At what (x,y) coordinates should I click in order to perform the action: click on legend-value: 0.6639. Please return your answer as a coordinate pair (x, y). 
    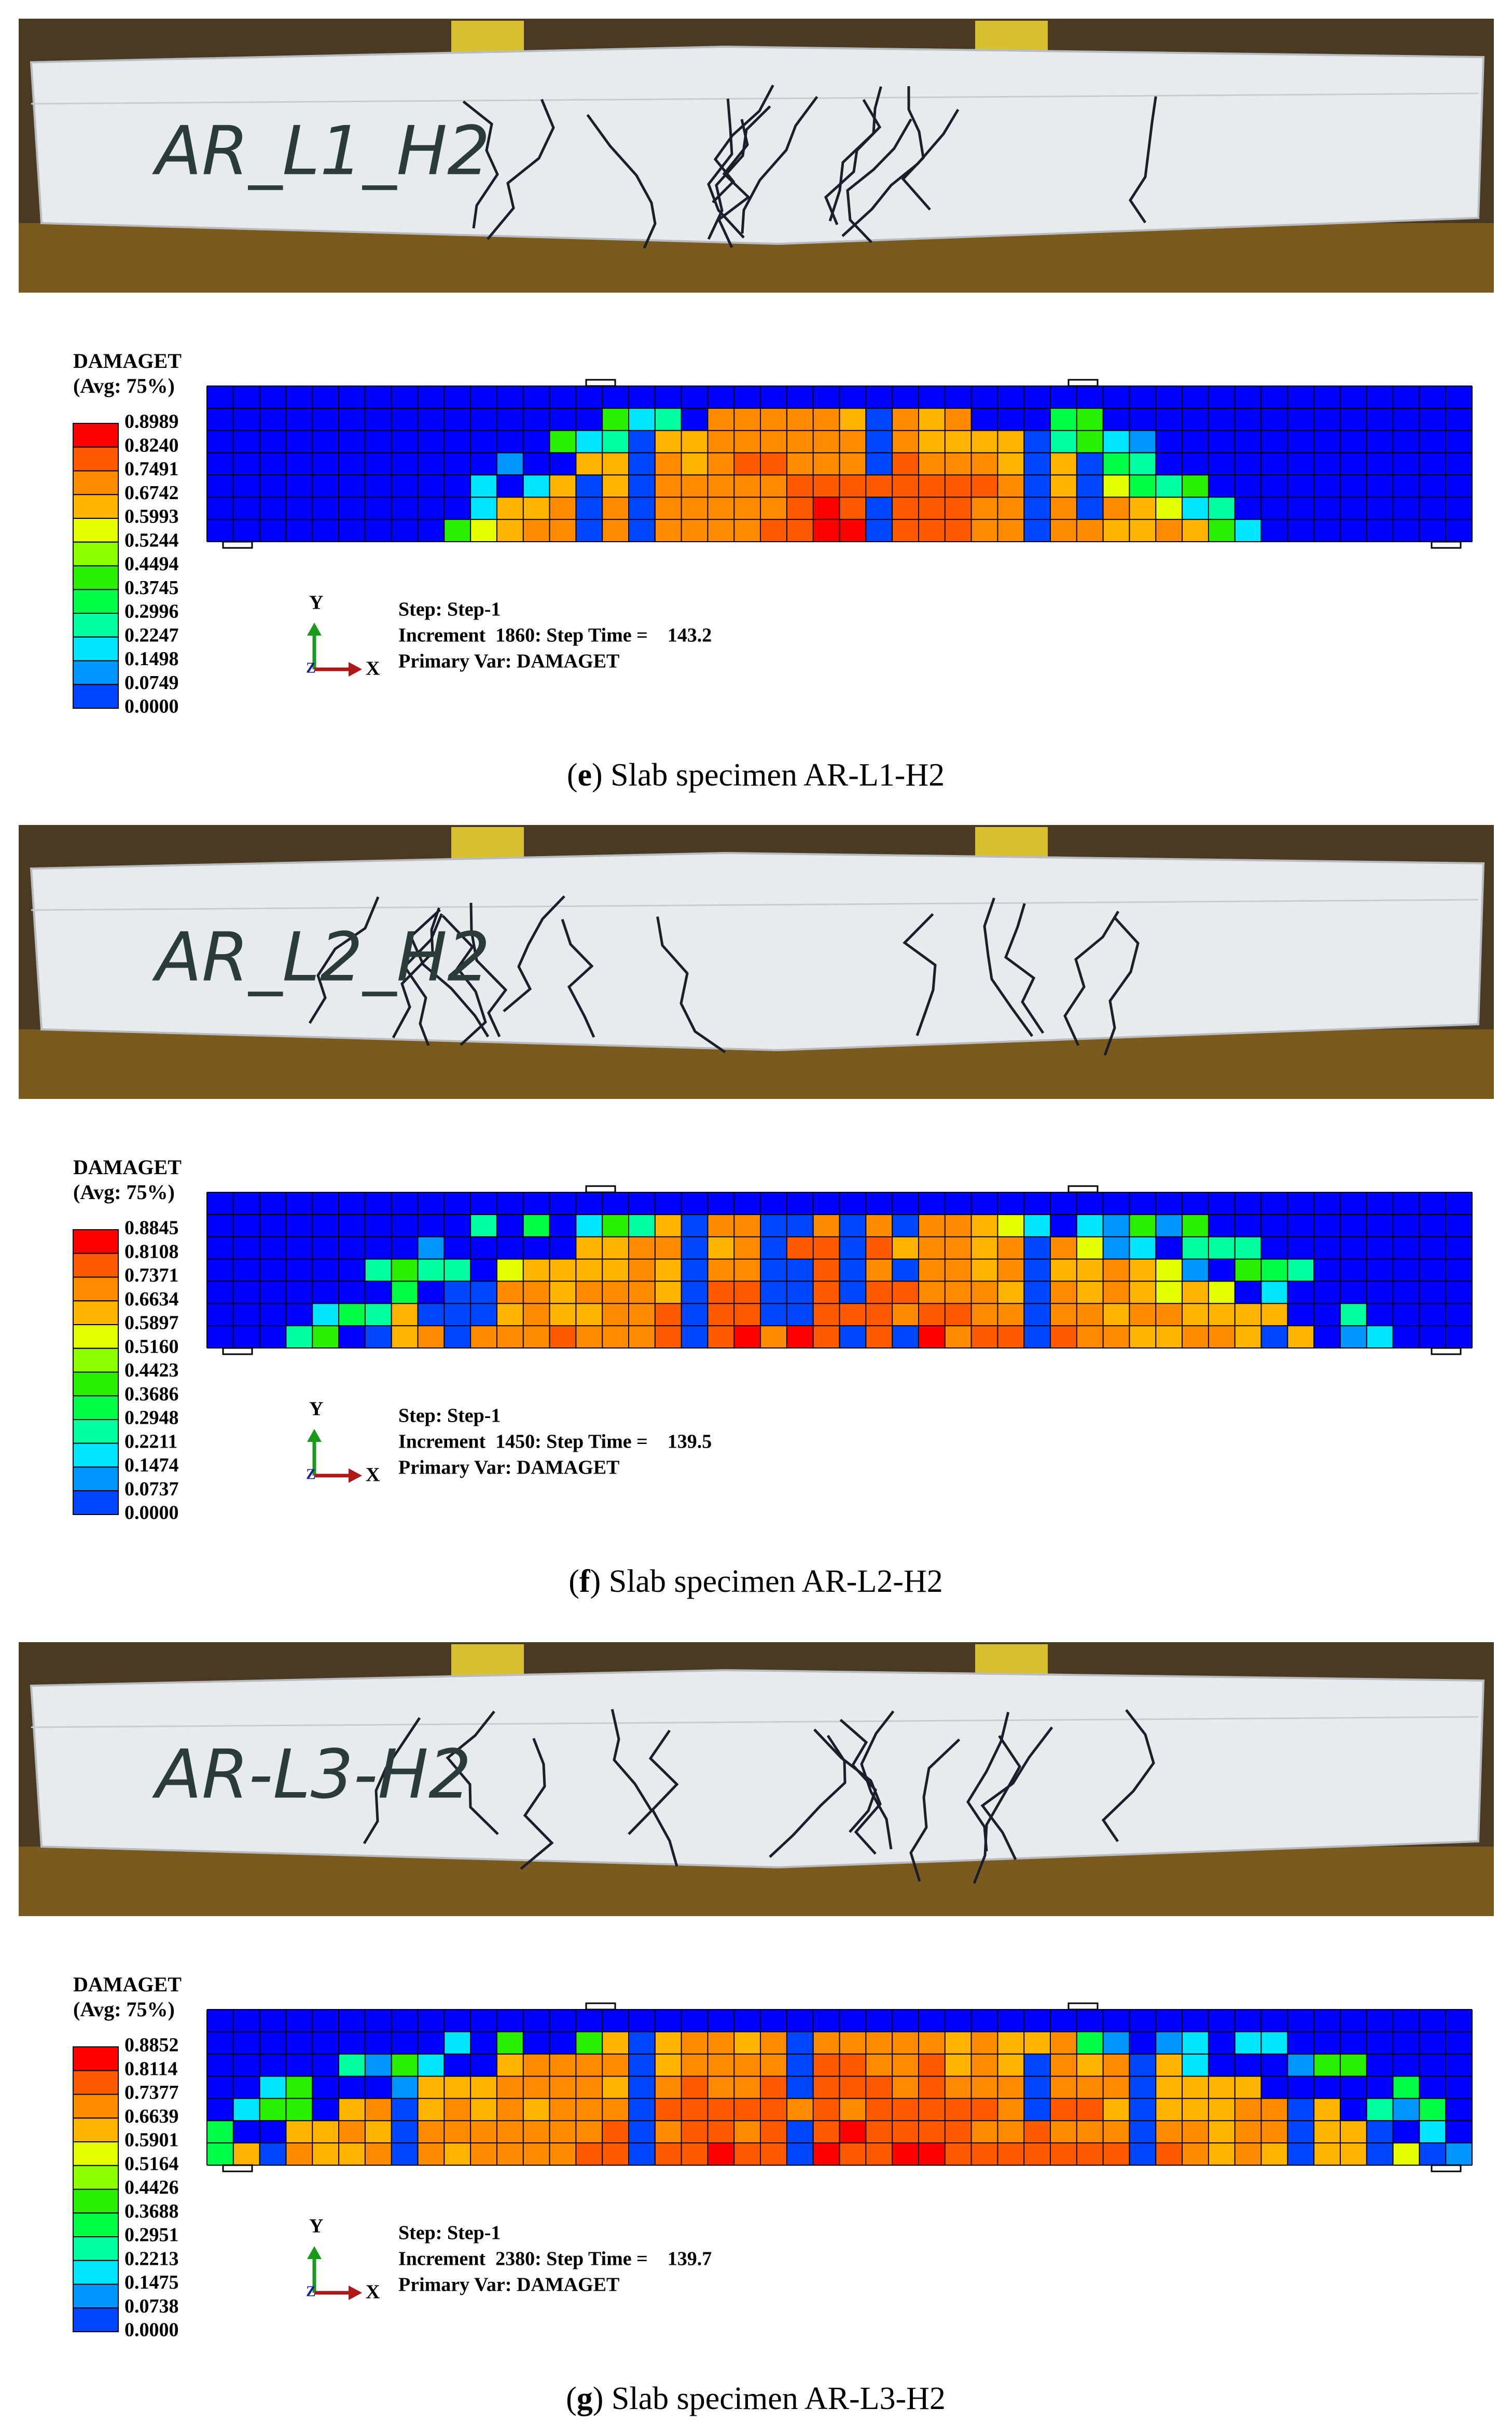
    Looking at the image, I should click on (151, 2116).